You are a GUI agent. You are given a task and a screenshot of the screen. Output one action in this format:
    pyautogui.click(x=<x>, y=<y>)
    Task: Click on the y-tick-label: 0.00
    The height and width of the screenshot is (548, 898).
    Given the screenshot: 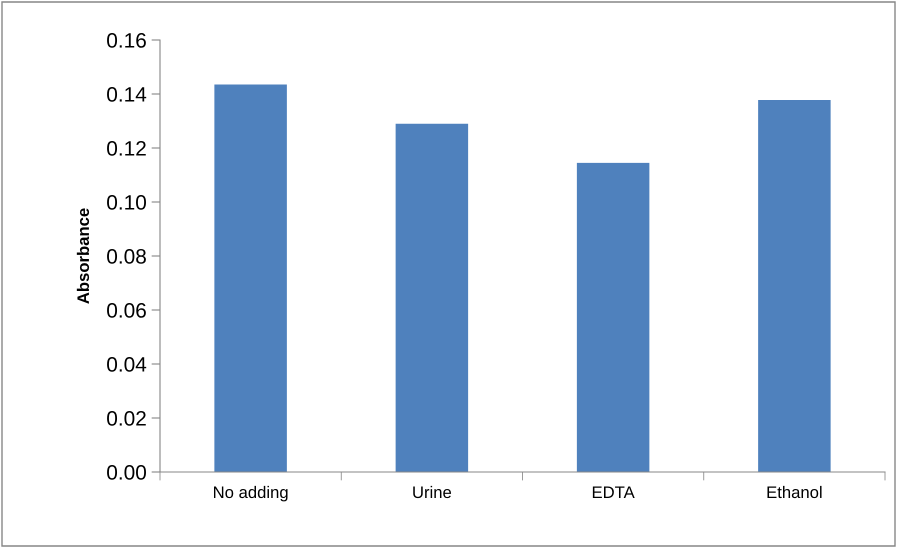 What is the action you would take?
    pyautogui.click(x=126, y=472)
    